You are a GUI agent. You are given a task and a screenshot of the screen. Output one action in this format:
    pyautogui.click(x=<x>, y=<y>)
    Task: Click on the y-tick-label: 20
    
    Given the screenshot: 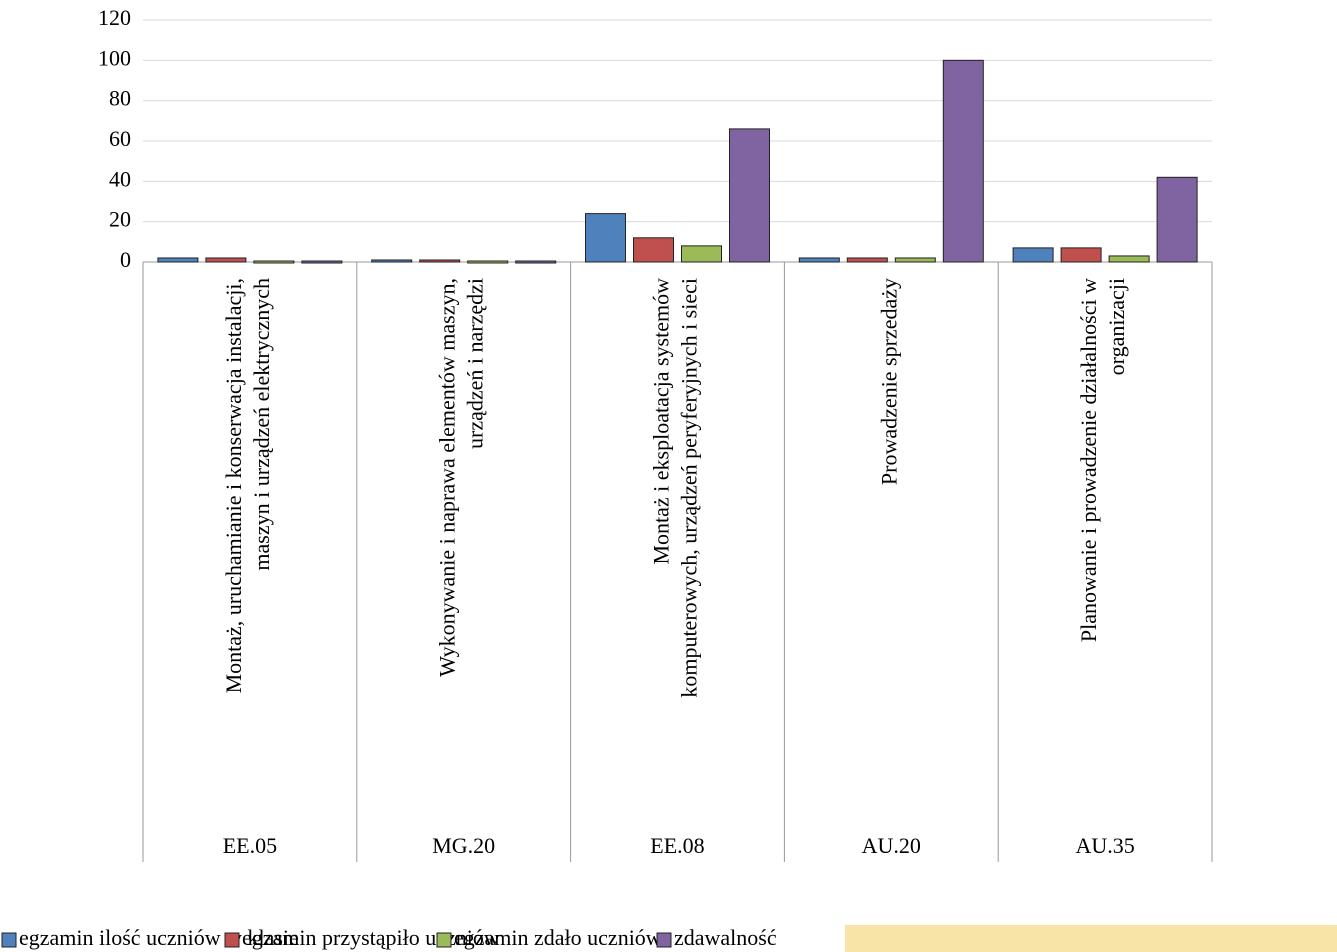 What is the action you would take?
    pyautogui.click(x=120, y=219)
    